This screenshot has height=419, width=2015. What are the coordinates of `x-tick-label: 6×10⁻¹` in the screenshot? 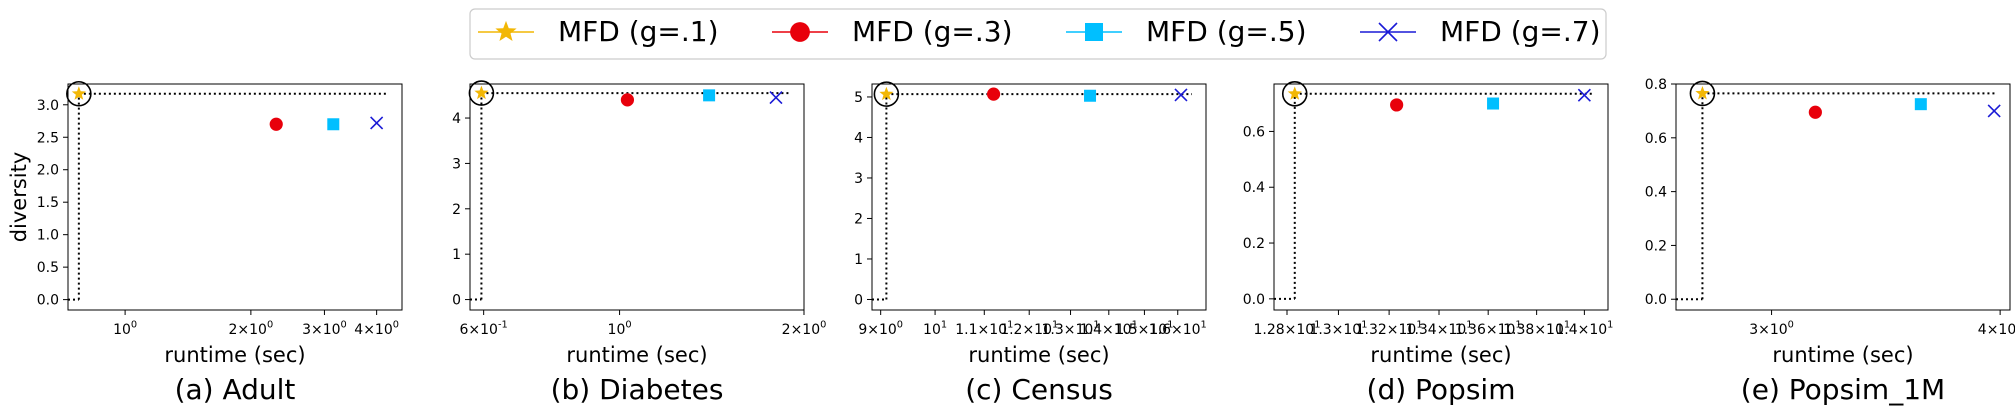 It's located at (484, 329).